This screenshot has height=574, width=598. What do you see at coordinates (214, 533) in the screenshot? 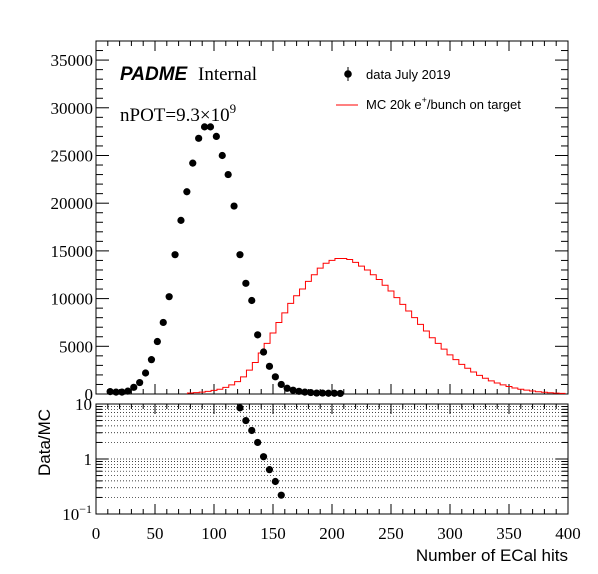
I see `x-tick-label: 100` at bounding box center [214, 533].